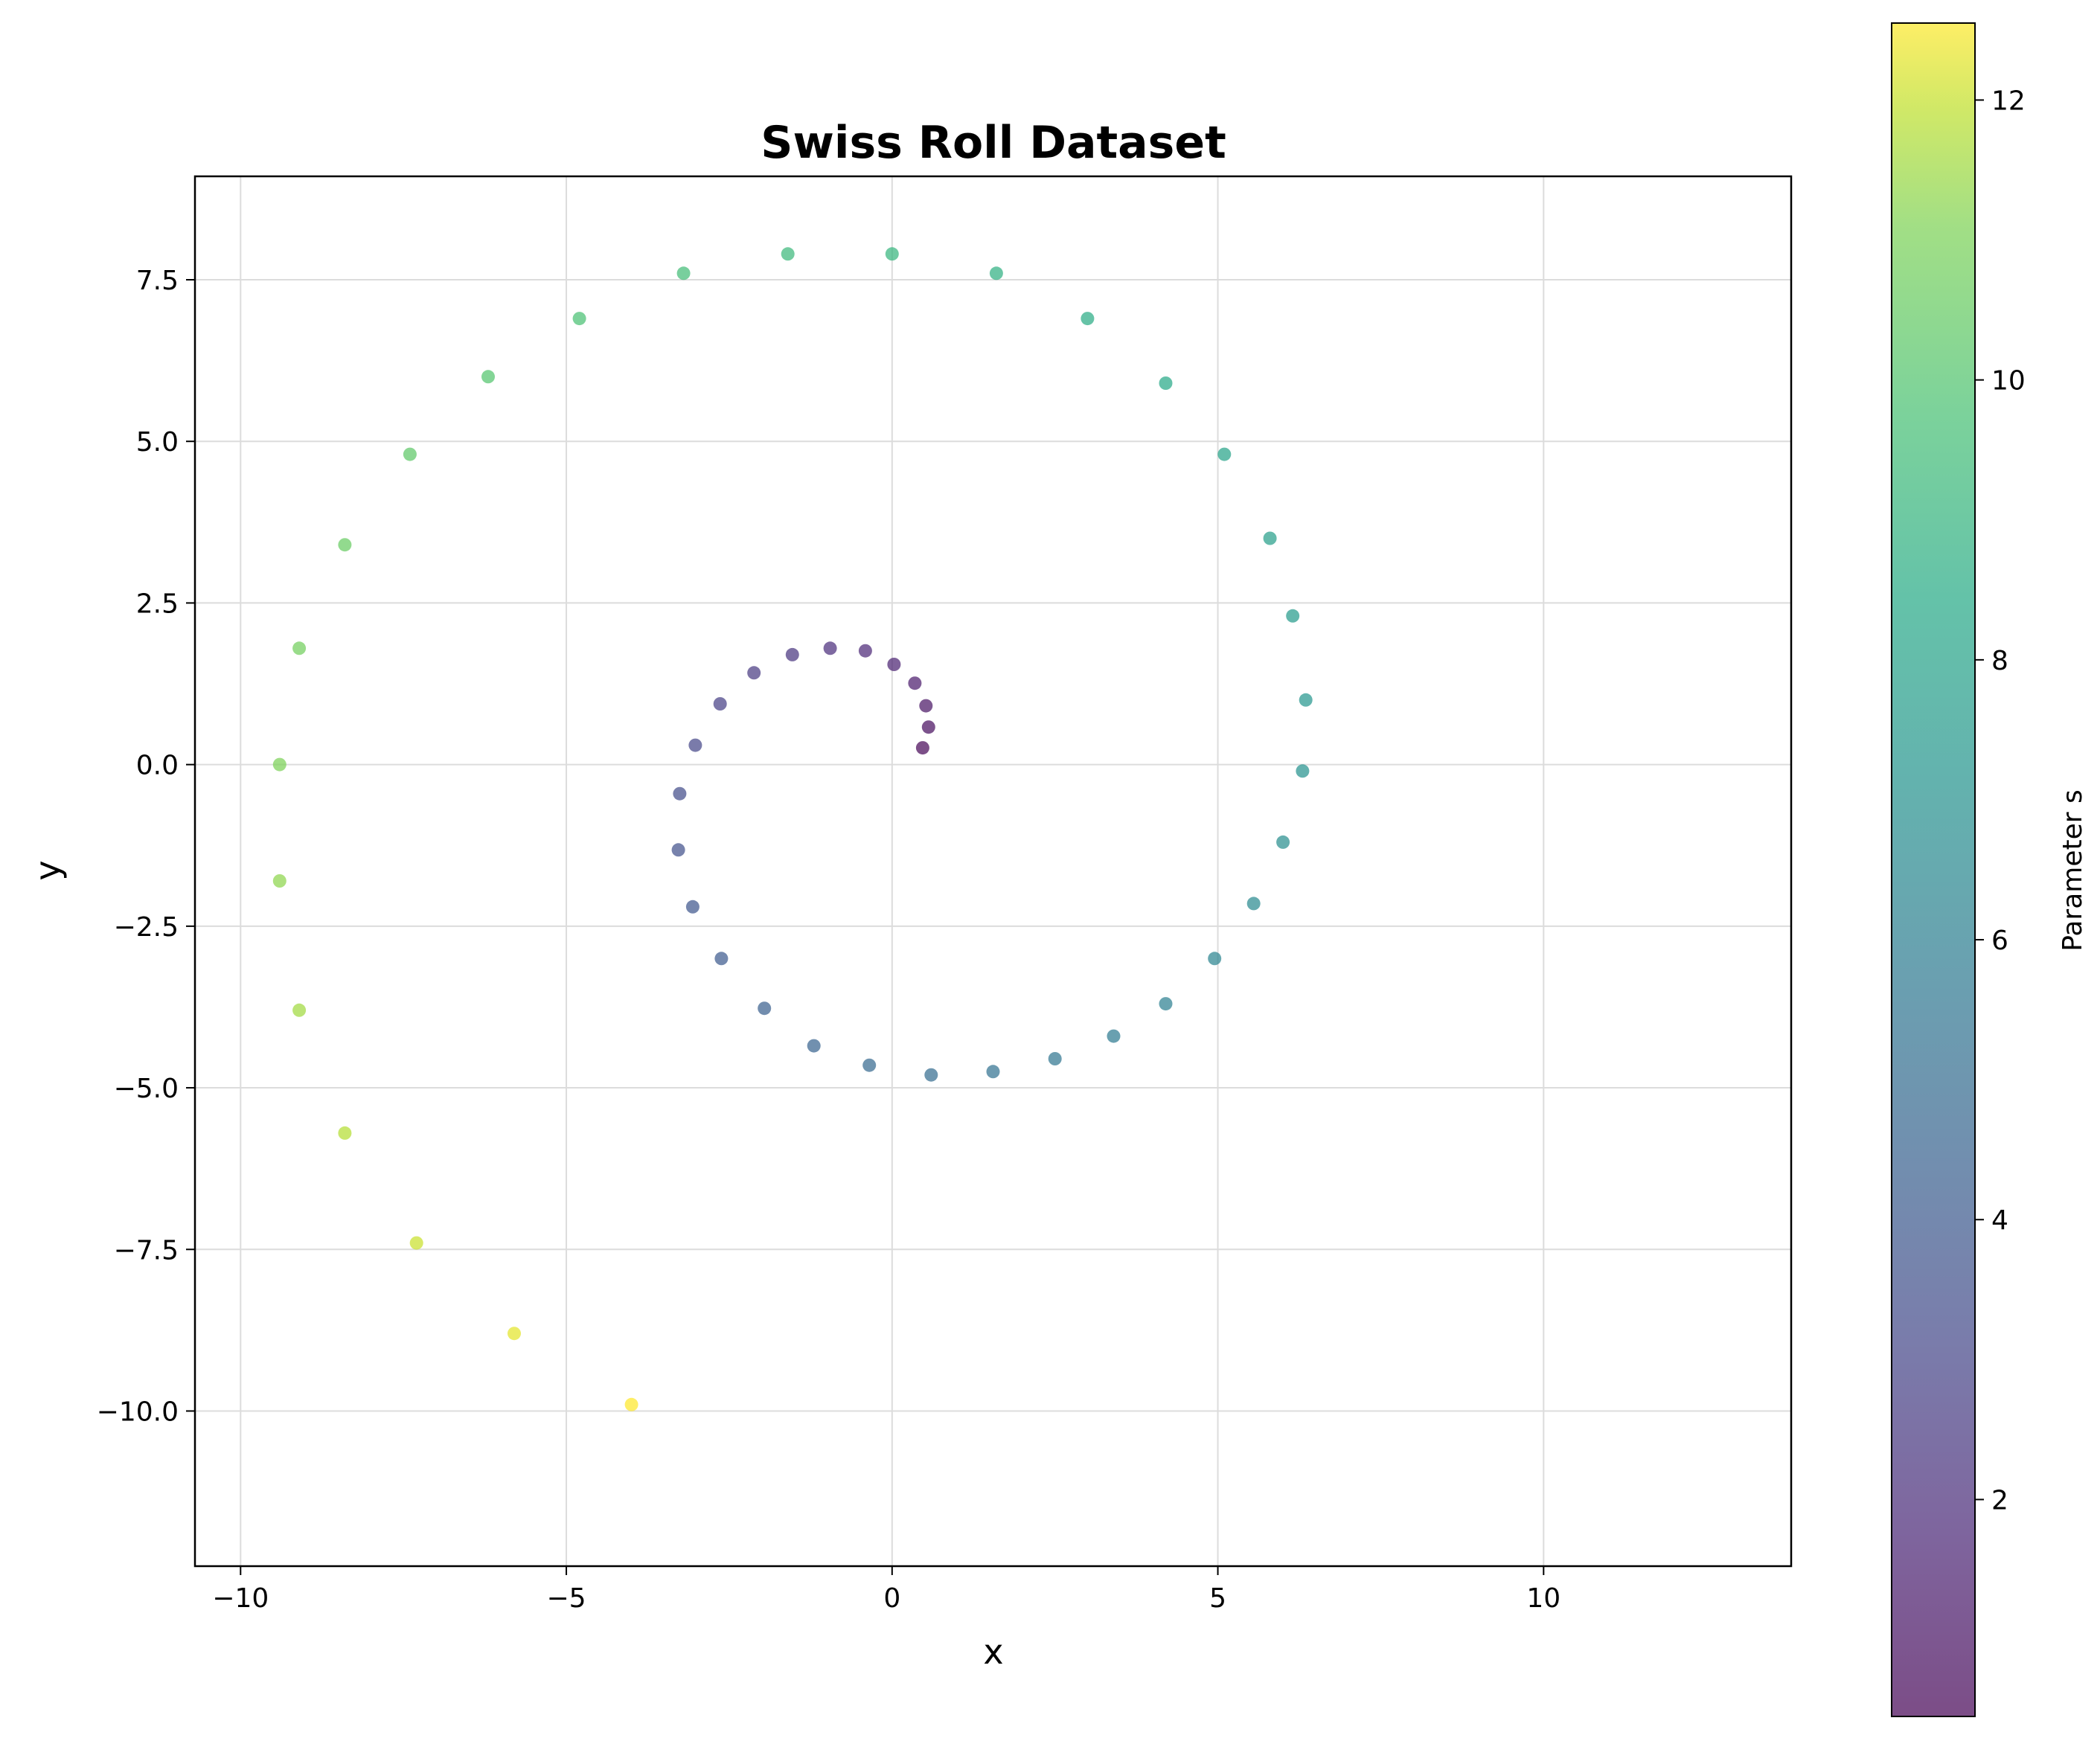 The height and width of the screenshot is (1741, 2100). I want to click on colorbar-tick-label: 6, so click(1999, 941).